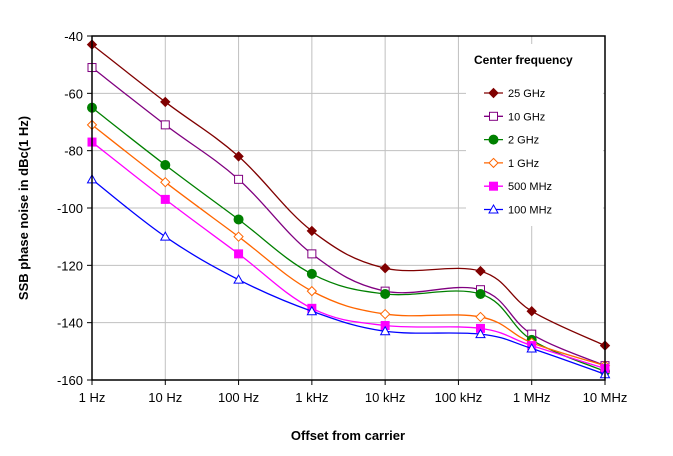 The image size is (673, 456). I want to click on x-tick-label: 10 Hz, so click(165, 397).